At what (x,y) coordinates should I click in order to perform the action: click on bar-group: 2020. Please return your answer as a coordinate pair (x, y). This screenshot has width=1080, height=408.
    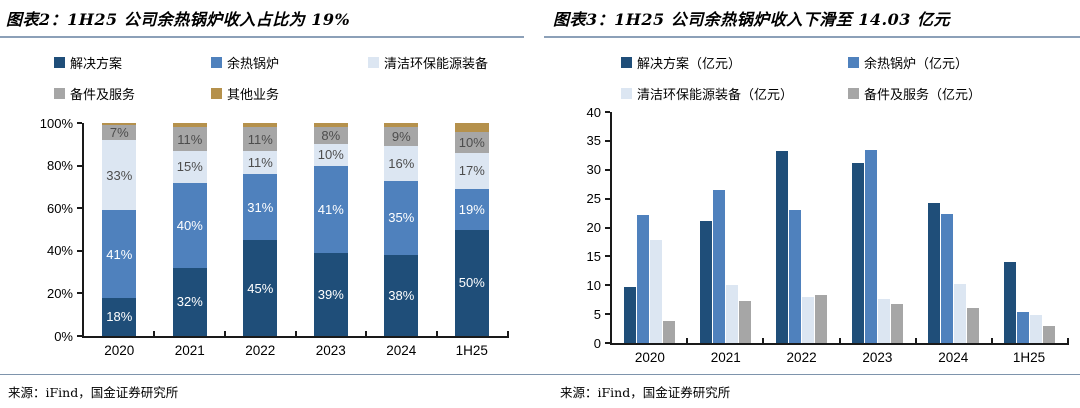
    Looking at the image, I should click on (650, 238).